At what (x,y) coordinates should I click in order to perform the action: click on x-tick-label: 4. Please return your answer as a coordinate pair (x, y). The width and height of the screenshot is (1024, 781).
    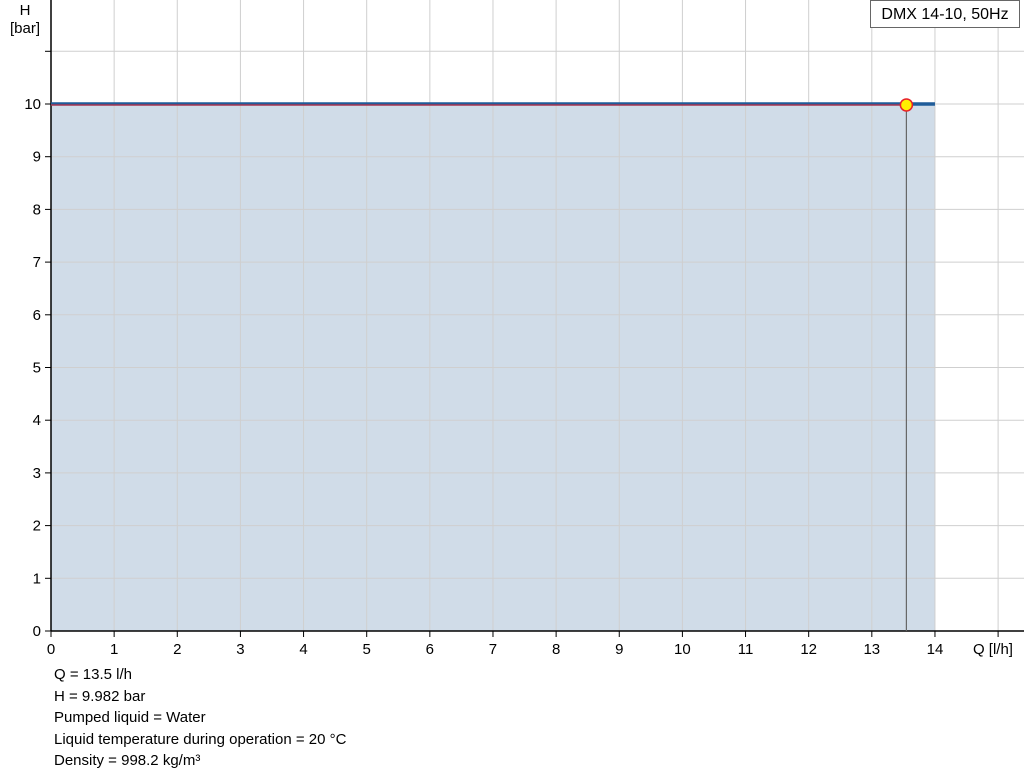
    Looking at the image, I should click on (303, 649).